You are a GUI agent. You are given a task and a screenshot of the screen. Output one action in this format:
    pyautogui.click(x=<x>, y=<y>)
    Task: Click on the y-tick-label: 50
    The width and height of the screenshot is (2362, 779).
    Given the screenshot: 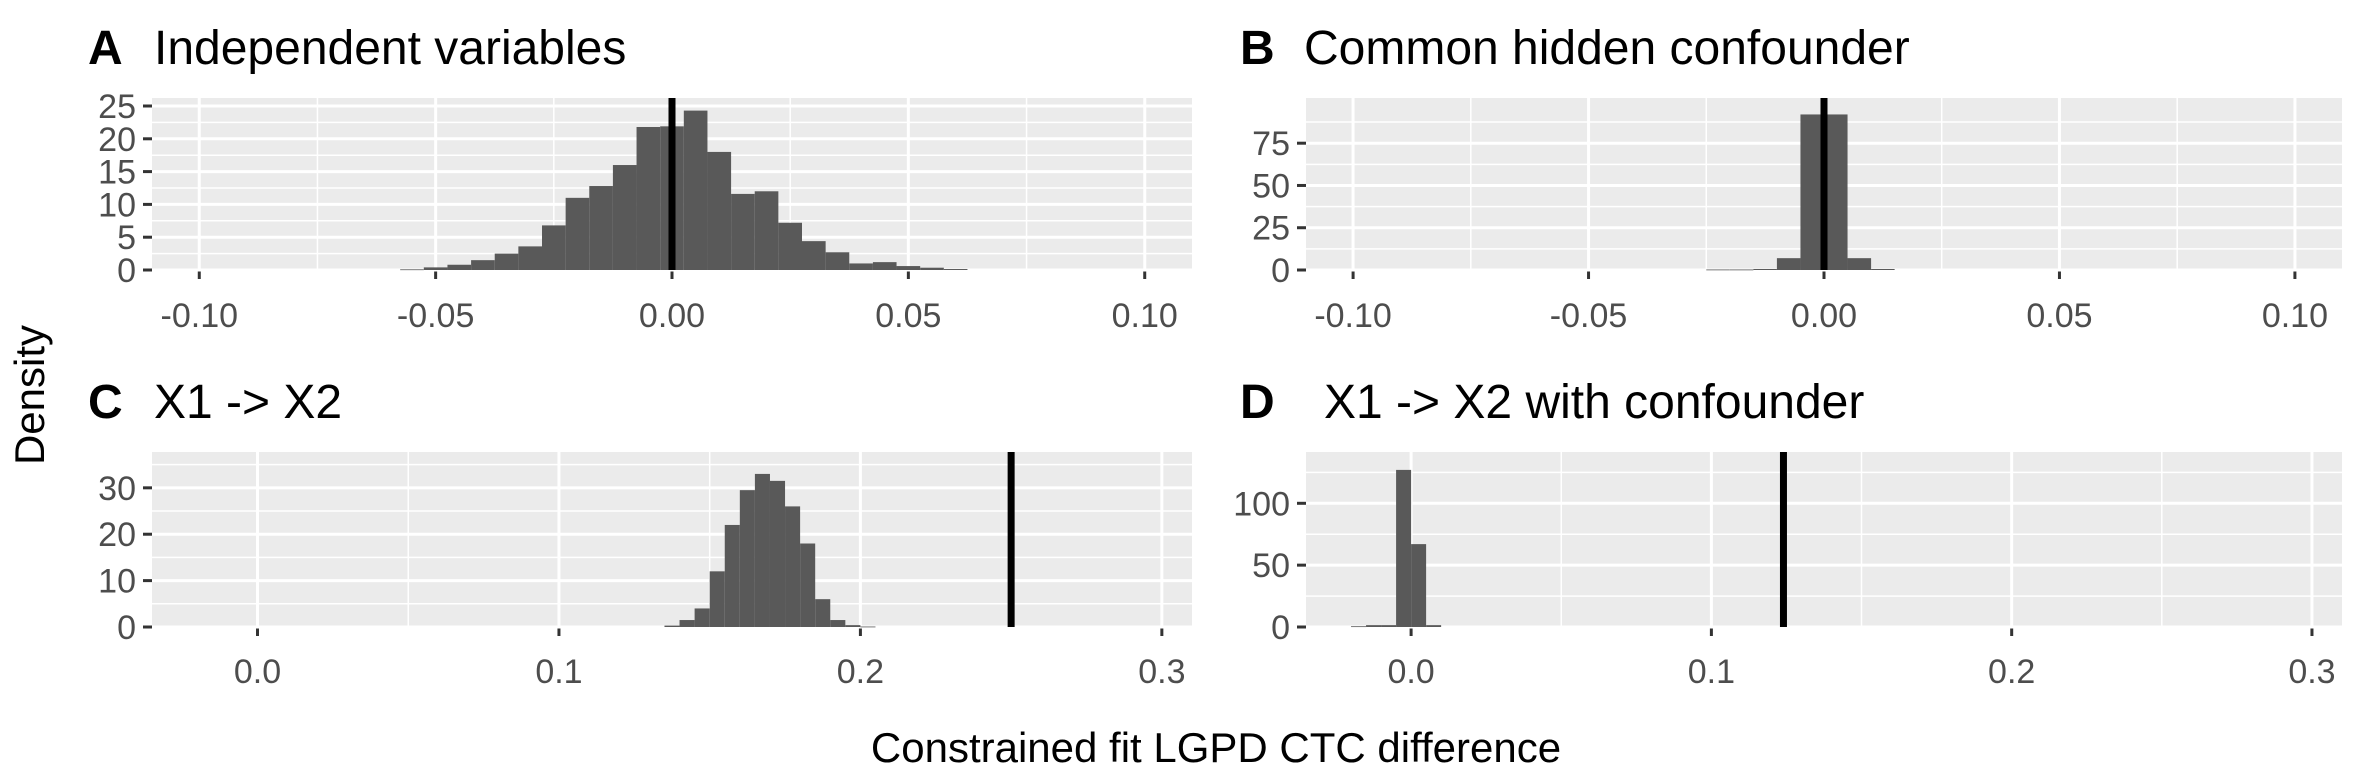 What is the action you would take?
    pyautogui.click(x=1271, y=566)
    